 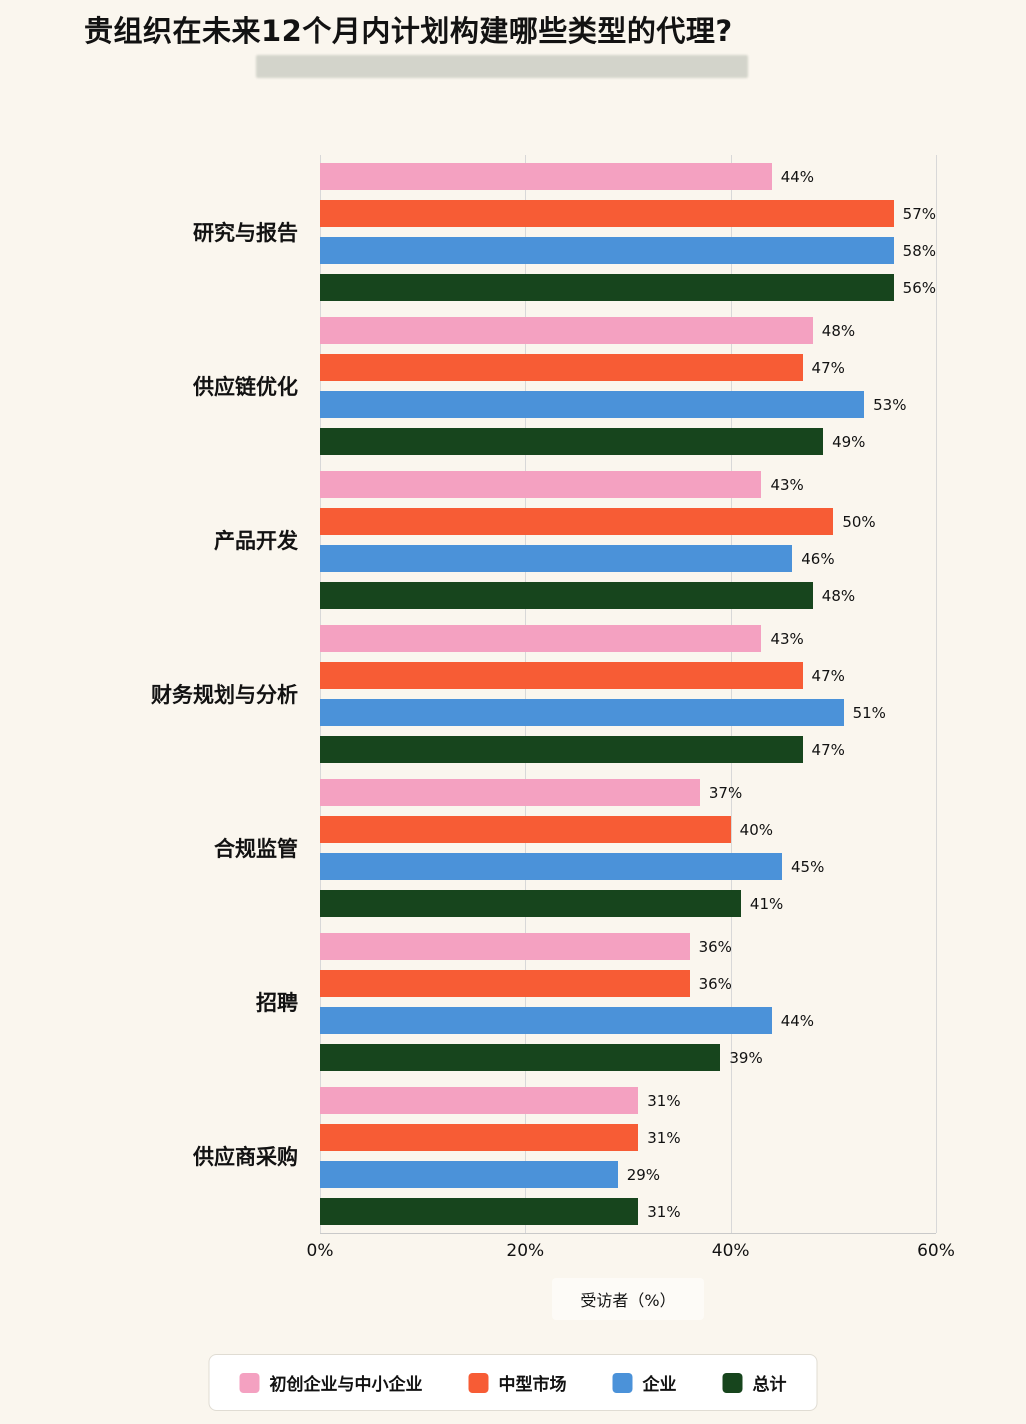 What do you see at coordinates (838, 595) in the screenshot?
I see `bar-value-label: 48%` at bounding box center [838, 595].